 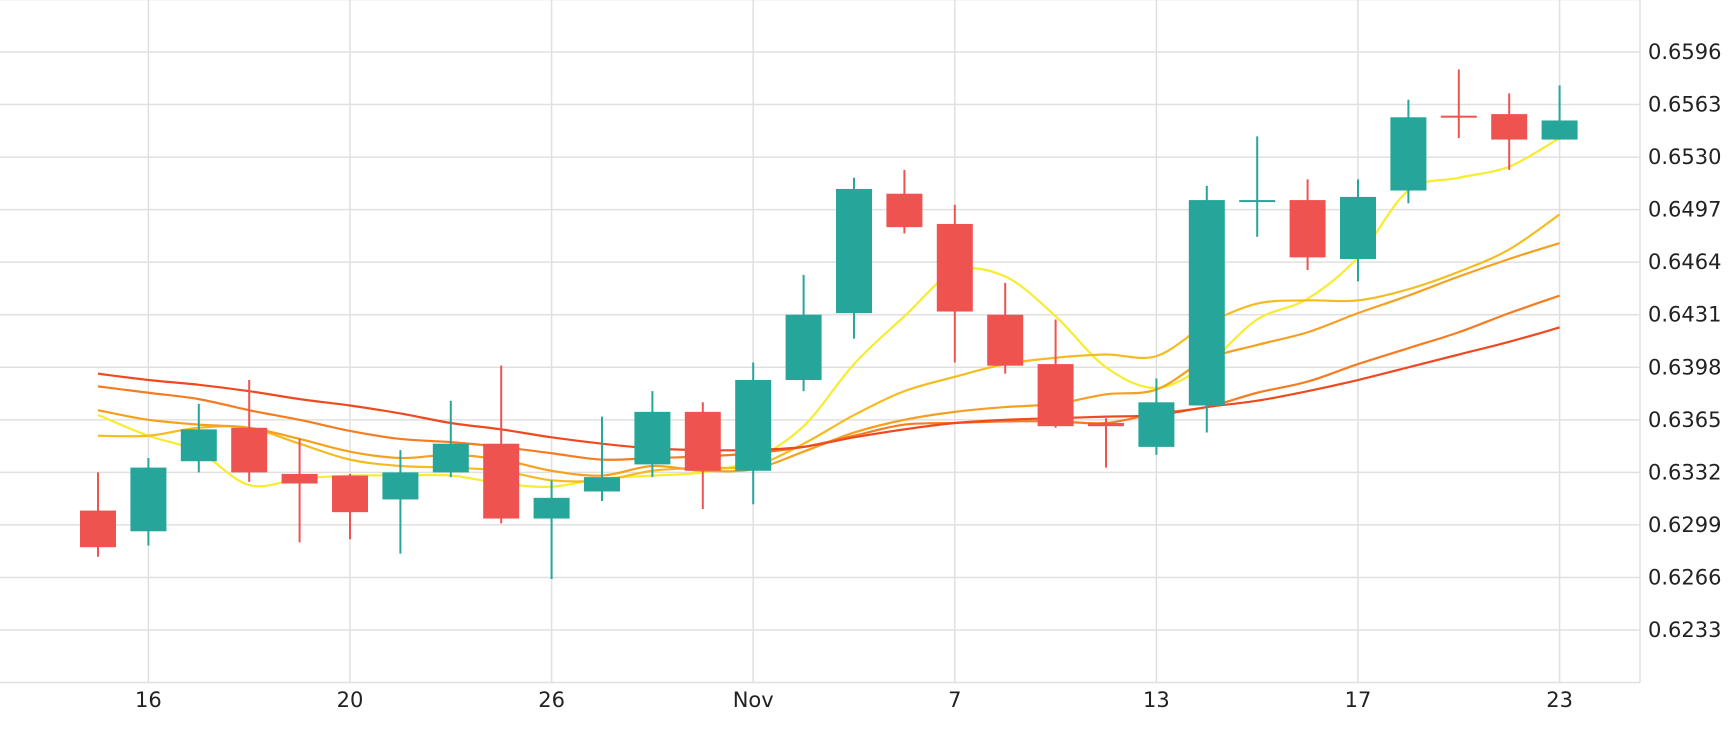 What do you see at coordinates (1358, 700) in the screenshot?
I see `x-tick-label: 17` at bounding box center [1358, 700].